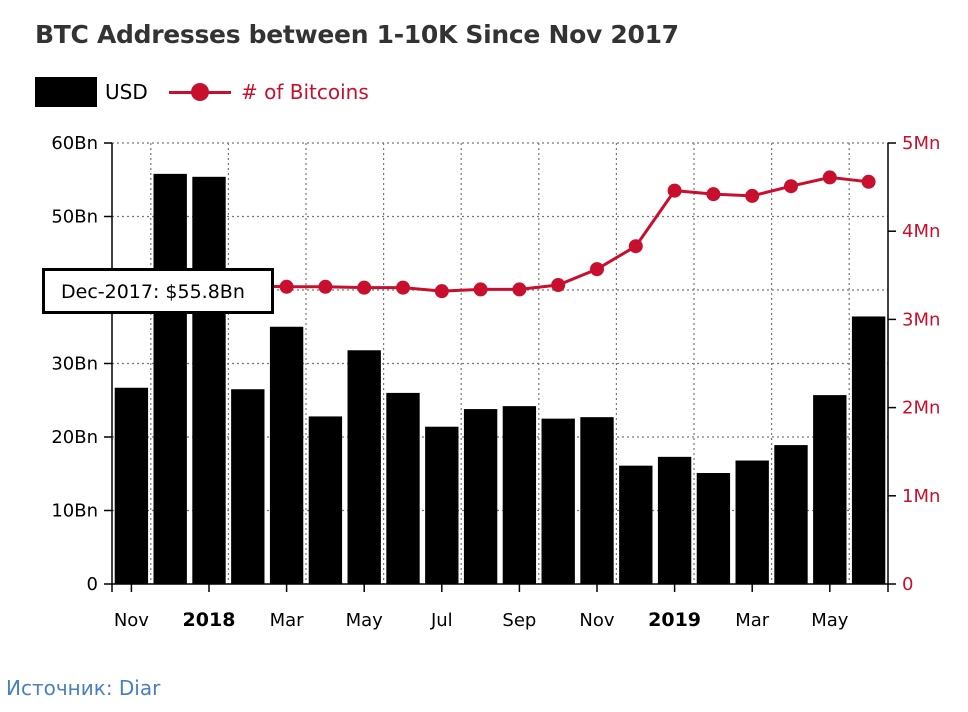  I want to click on left-axis-tick-label: 20Bn, so click(74, 437).